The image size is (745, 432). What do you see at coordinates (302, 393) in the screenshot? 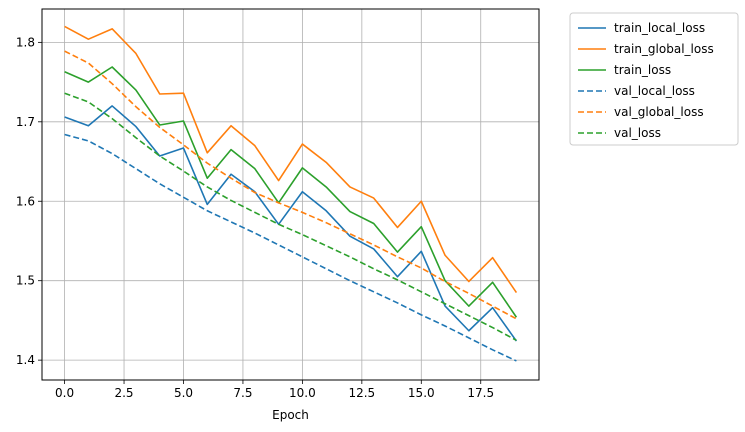
I see `x-tick-label: 10.0` at bounding box center [302, 393].